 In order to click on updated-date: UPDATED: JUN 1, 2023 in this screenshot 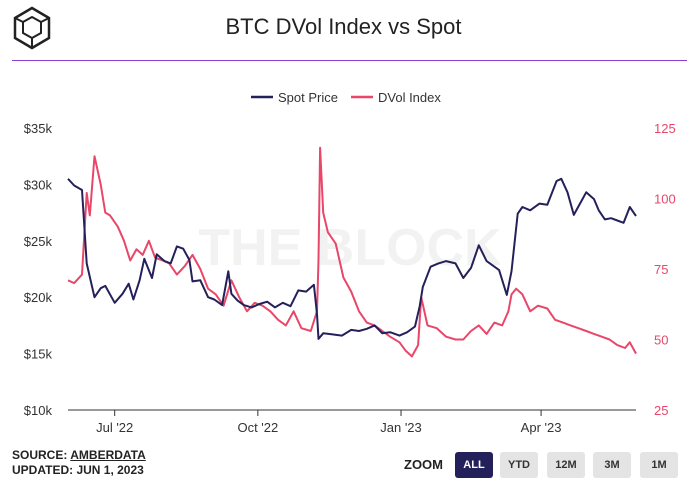, I will do `click(78, 470)`.